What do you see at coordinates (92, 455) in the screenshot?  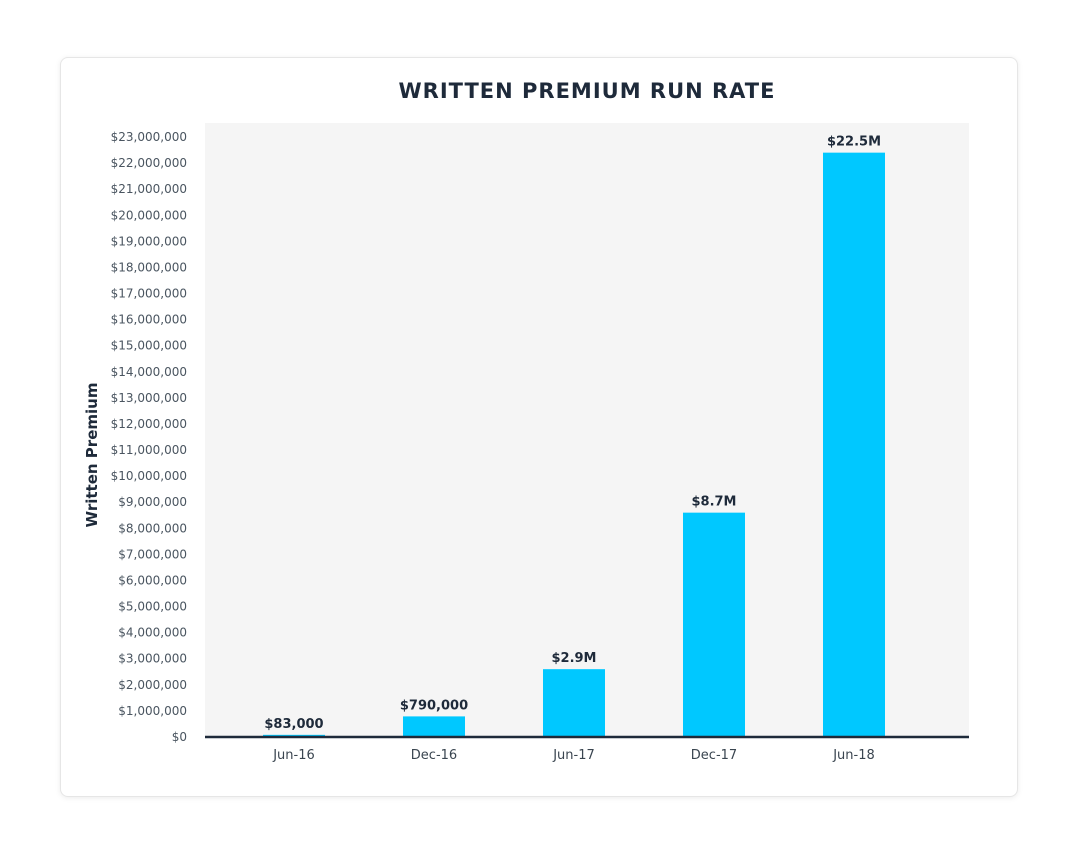 I see `y-axis-label: Written Premium` at bounding box center [92, 455].